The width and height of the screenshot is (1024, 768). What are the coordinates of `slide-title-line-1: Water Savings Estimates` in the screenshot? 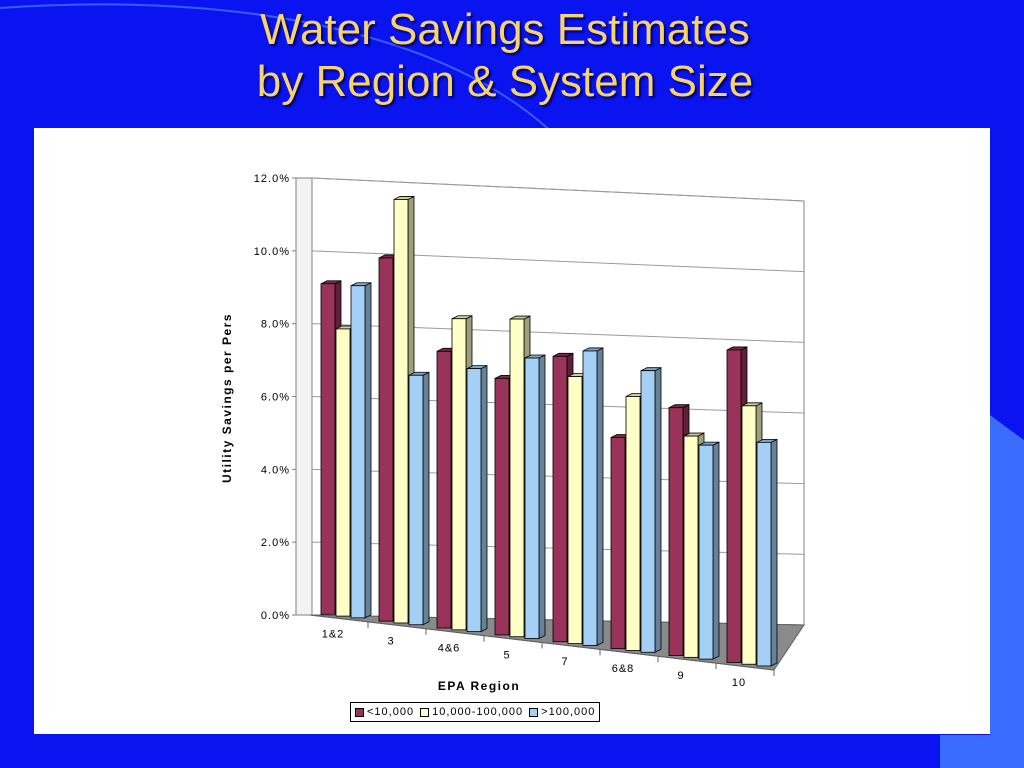 It's located at (505, 29).